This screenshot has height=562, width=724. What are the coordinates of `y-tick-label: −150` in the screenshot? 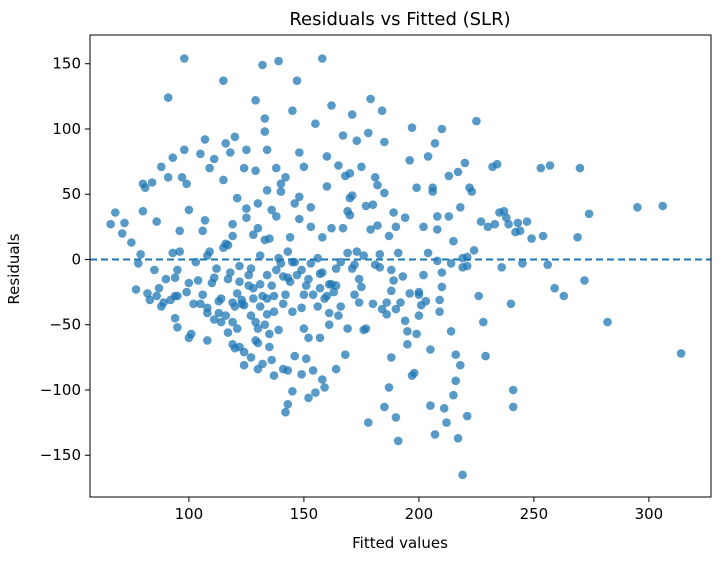 It's located at (60, 455).